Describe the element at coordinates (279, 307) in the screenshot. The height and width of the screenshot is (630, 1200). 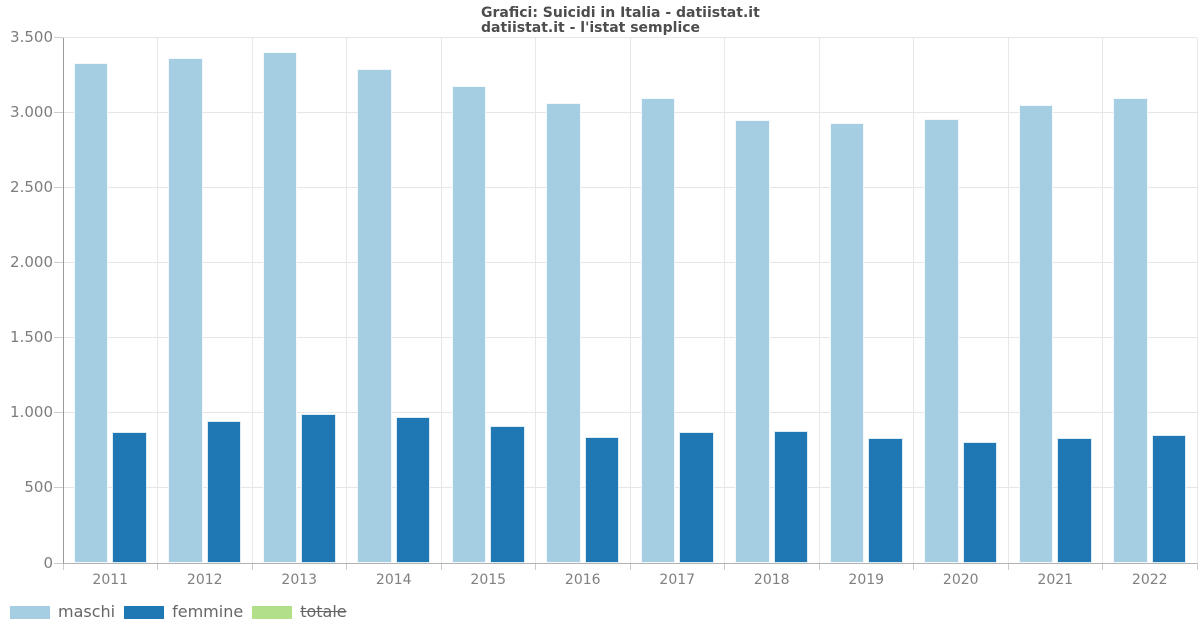
I see `bar-maschi-2013` at that location.